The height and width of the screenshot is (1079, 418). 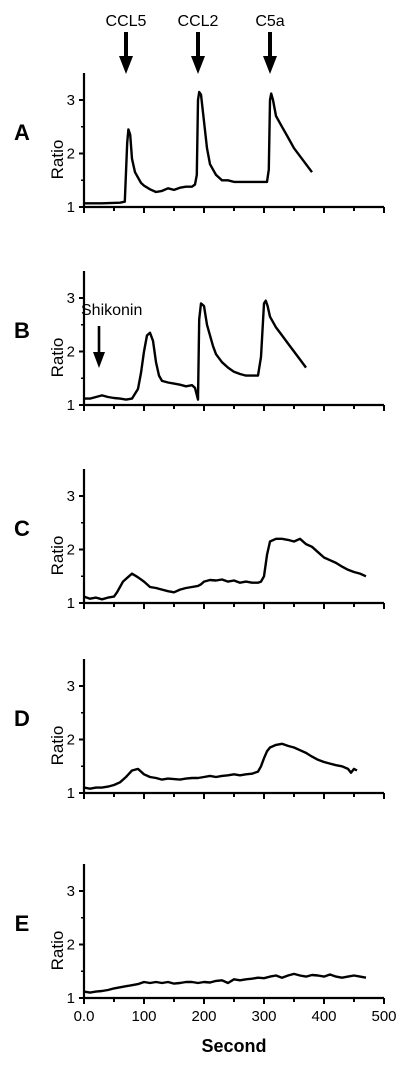 I want to click on series-line-panel-b, so click(x=195, y=350).